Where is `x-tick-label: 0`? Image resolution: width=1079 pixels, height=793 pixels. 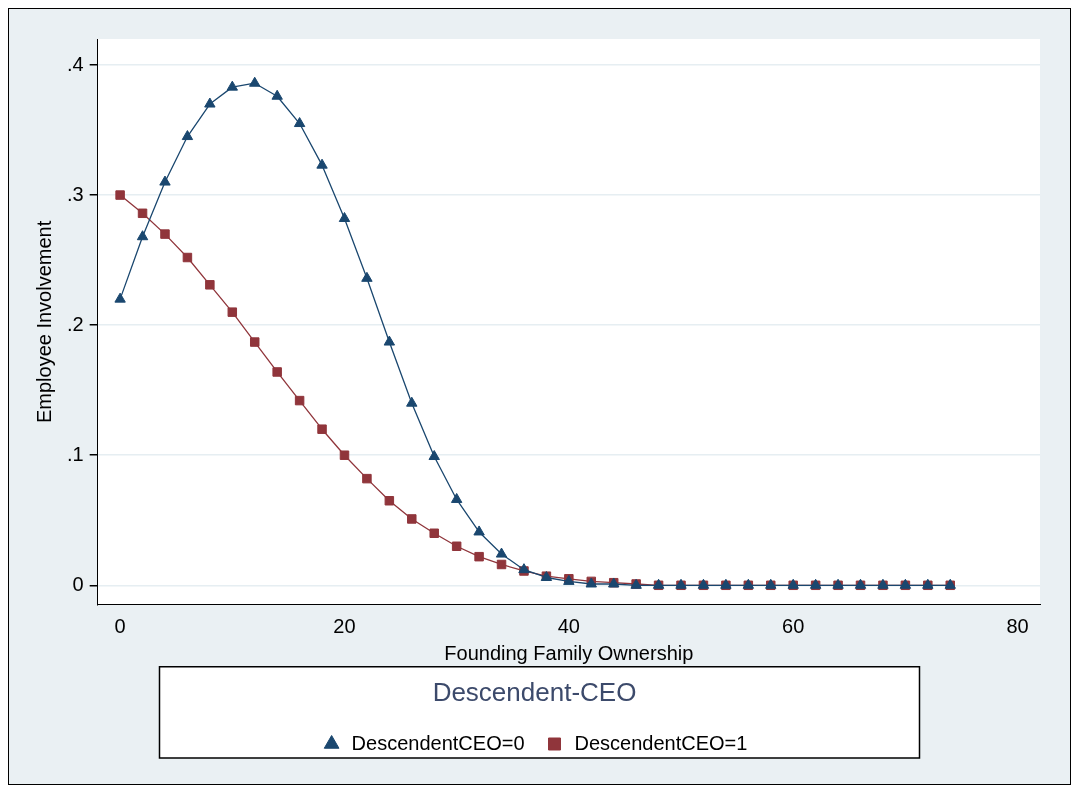 x-tick-label: 0 is located at coordinates (120, 626).